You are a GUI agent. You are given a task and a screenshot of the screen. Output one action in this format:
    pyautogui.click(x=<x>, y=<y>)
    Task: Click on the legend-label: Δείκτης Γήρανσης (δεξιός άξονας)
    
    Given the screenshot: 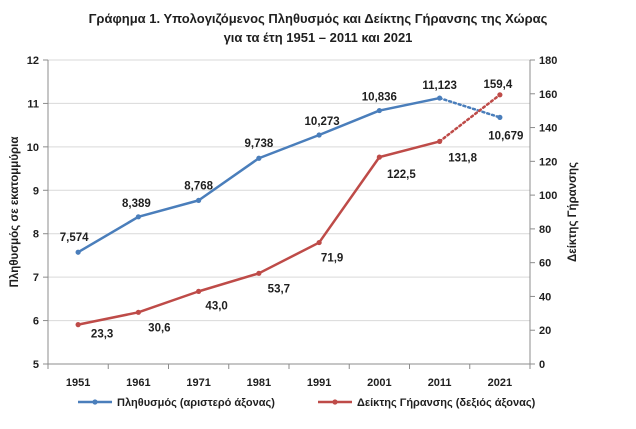 What is the action you would take?
    pyautogui.click(x=446, y=403)
    